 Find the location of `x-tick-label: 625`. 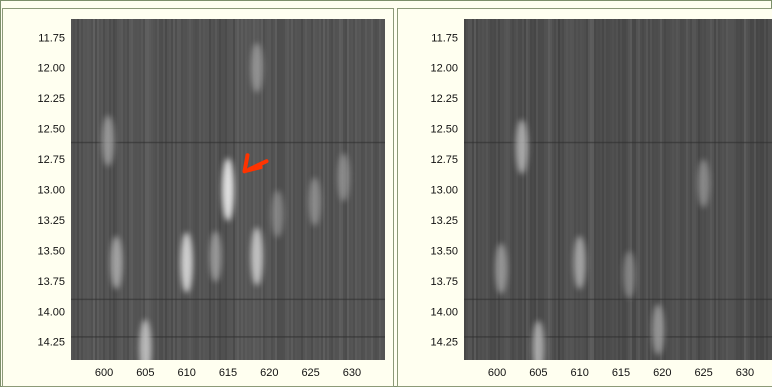

x-tick-label: 625 is located at coordinates (310, 373).